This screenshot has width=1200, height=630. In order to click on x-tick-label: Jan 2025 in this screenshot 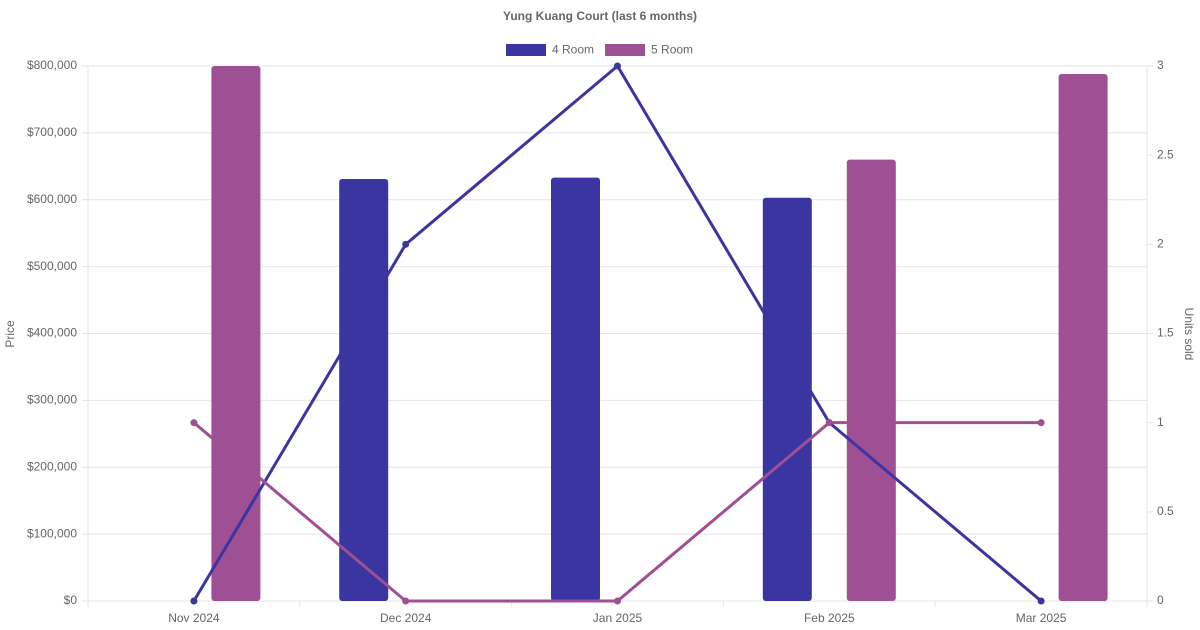, I will do `click(618, 618)`.